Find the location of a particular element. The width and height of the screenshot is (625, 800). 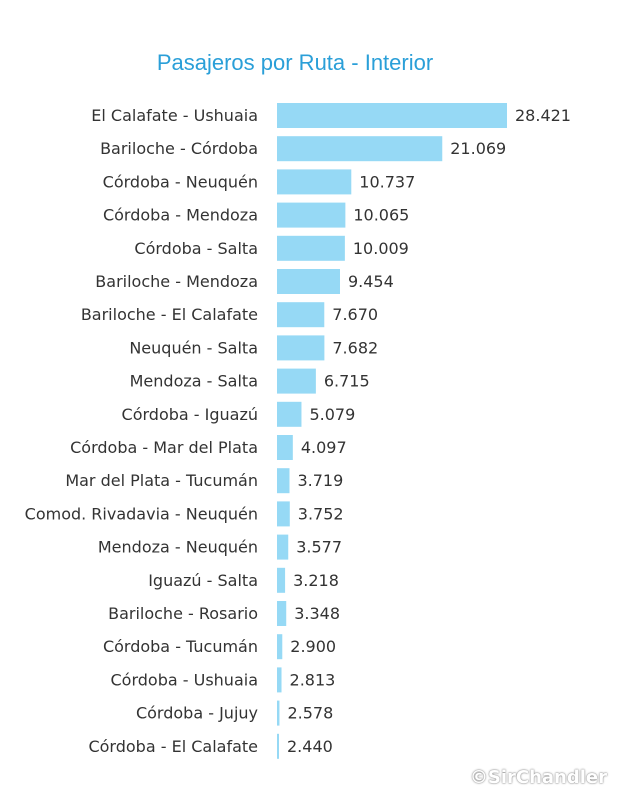

category-label: Bariloche - Rosario is located at coordinates (183, 613).